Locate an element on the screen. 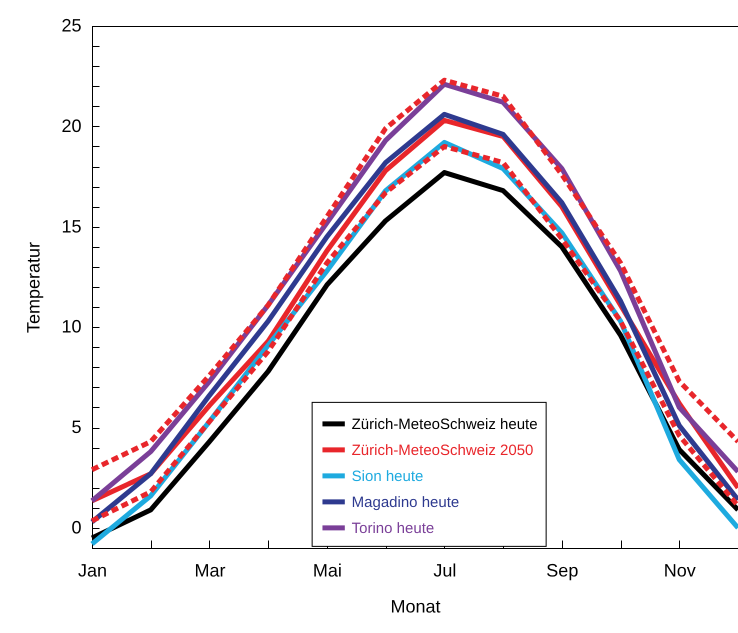 The width and height of the screenshot is (738, 633). legend-label: Zürich-MeteoSchweiz 2050 is located at coordinates (443, 450).